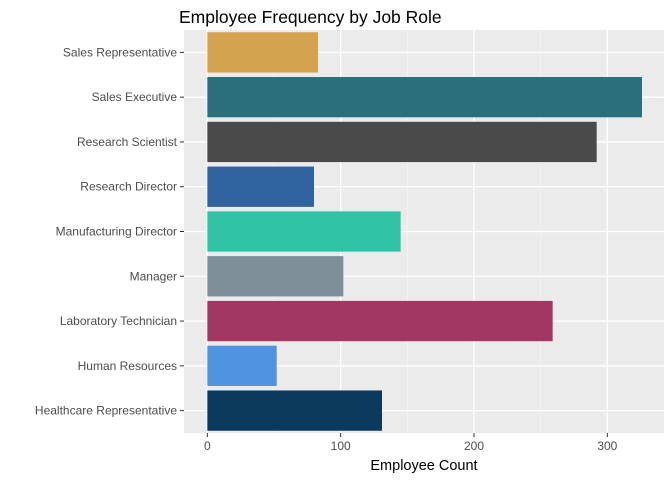  I want to click on y-tick-label: Research Director, so click(128, 187).